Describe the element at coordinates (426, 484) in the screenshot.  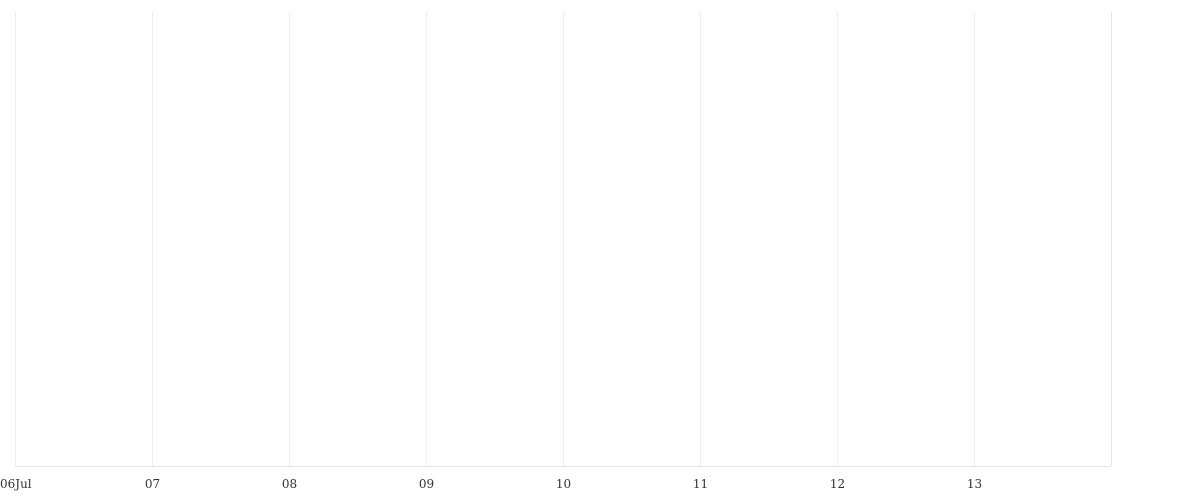
I see `x-tick-label: 09` at that location.